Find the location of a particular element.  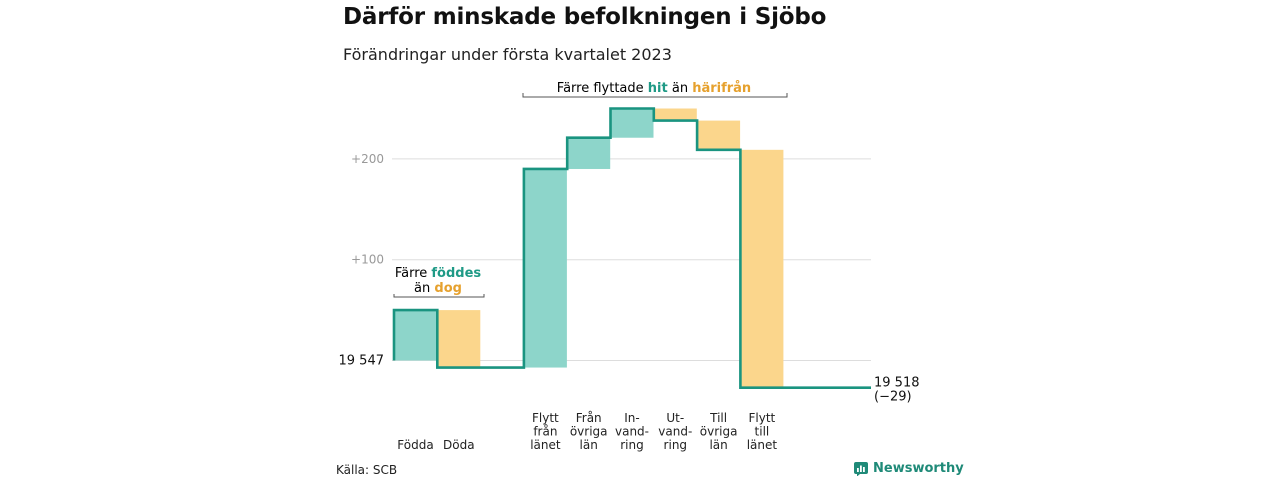

migration-annotation: Färre flyttade hit än härifrån is located at coordinates (655, 89).